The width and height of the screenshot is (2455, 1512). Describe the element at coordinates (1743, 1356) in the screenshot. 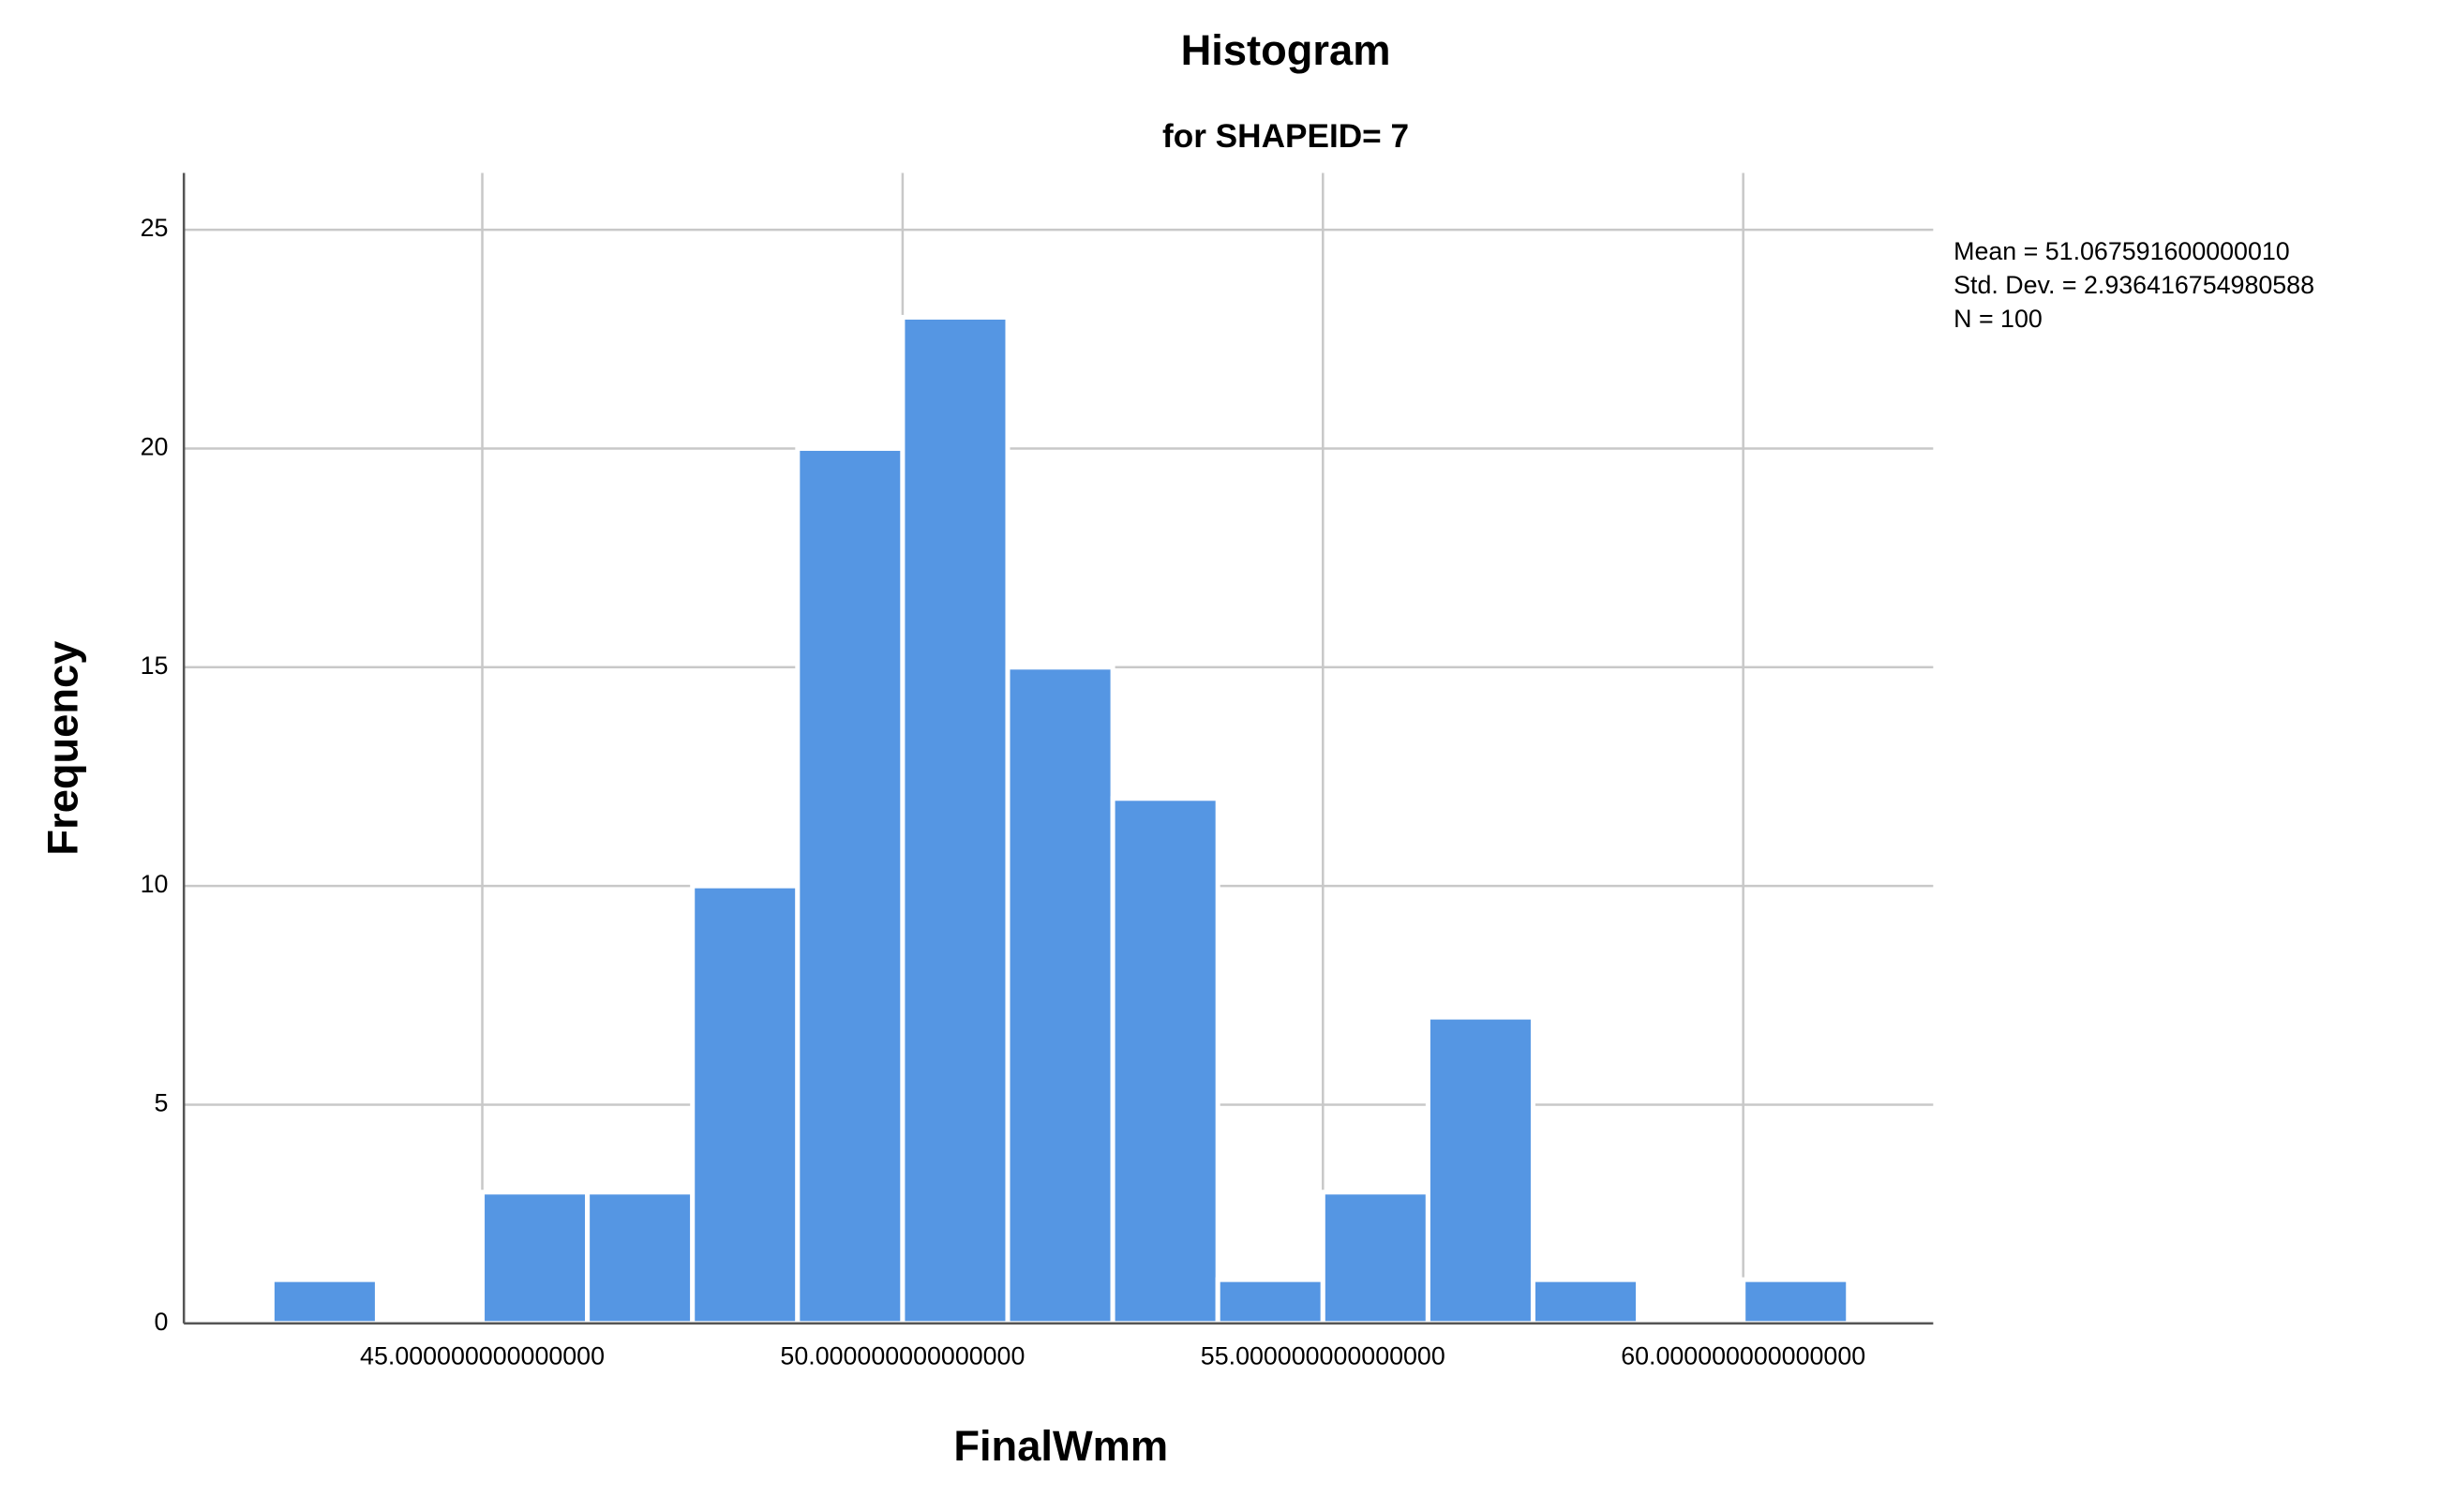

I see `x-tick-label: 60.000000000000000` at that location.